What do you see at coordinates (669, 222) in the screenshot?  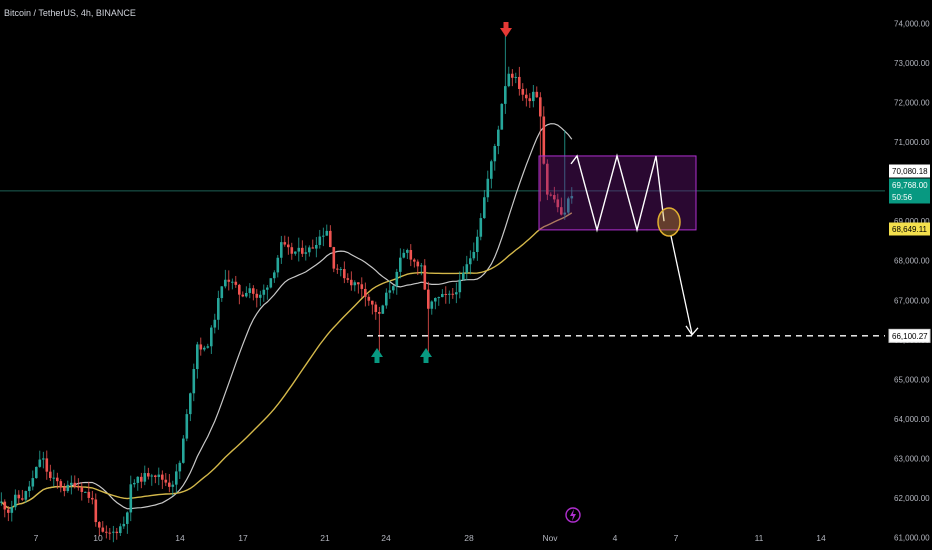 I see `breakout-ellipse` at bounding box center [669, 222].